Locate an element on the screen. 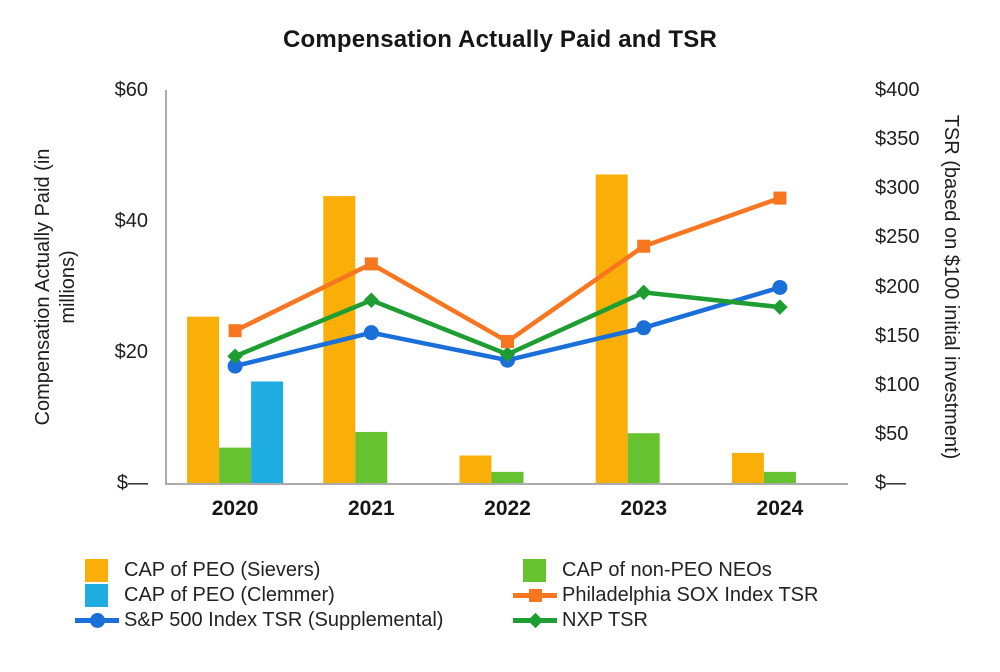 The image size is (1000, 672). marker-sp500-index-tsr-2021 is located at coordinates (371, 333).